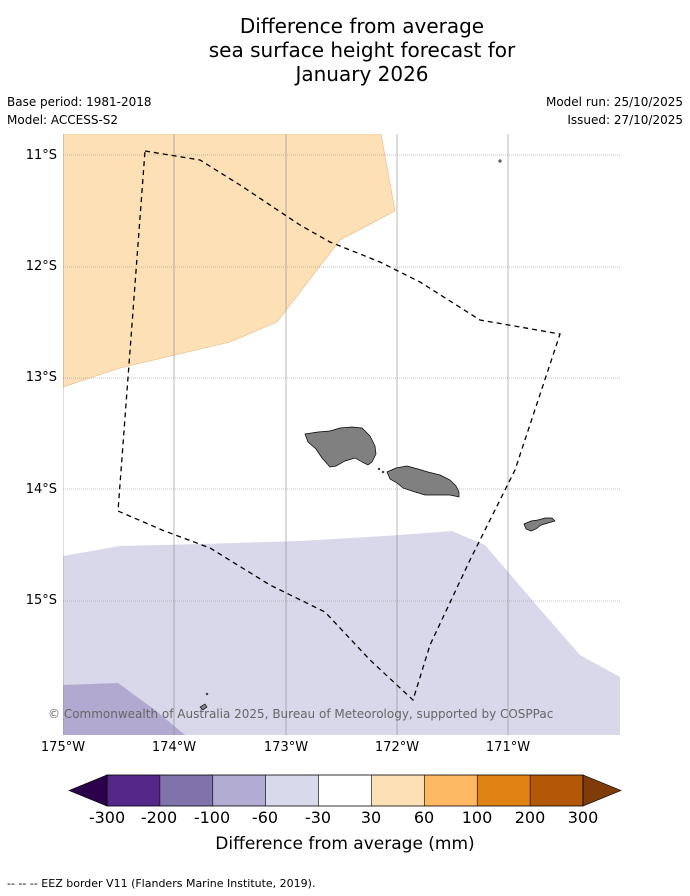  I want to click on colorbar-tick-4: -60, so click(265, 817).